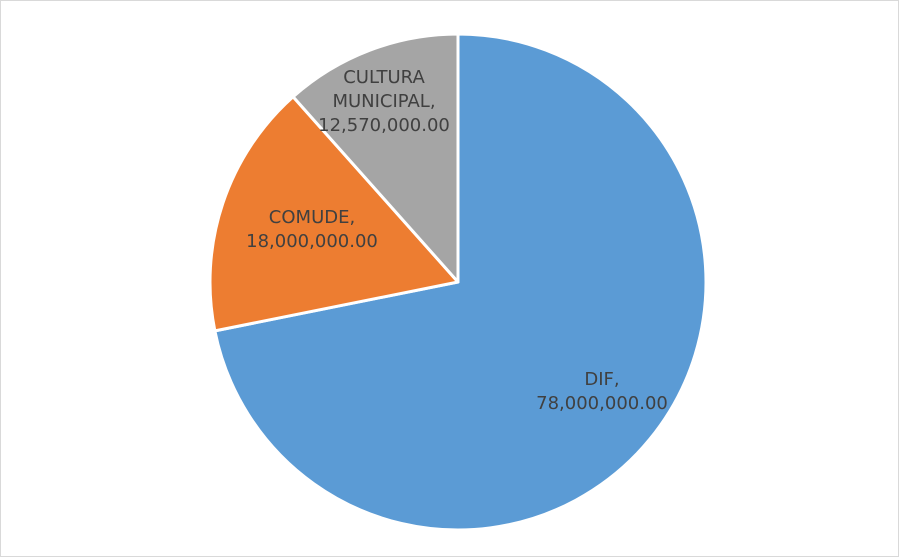 This screenshot has width=899, height=557. I want to click on data-label-line: MUNICIPAL,, so click(383, 101).